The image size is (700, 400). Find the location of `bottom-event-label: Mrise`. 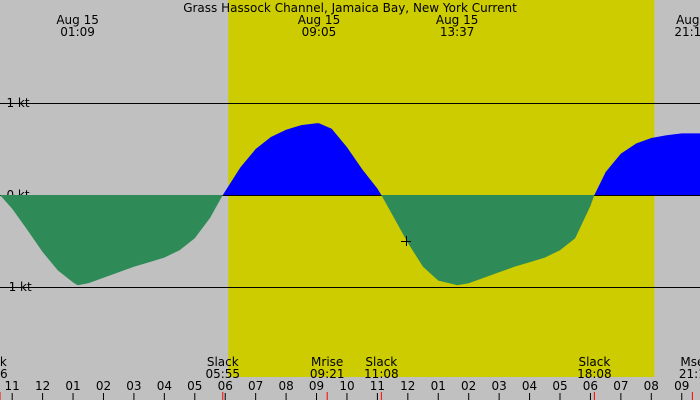

bottom-event-label: Mrise is located at coordinates (327, 362).